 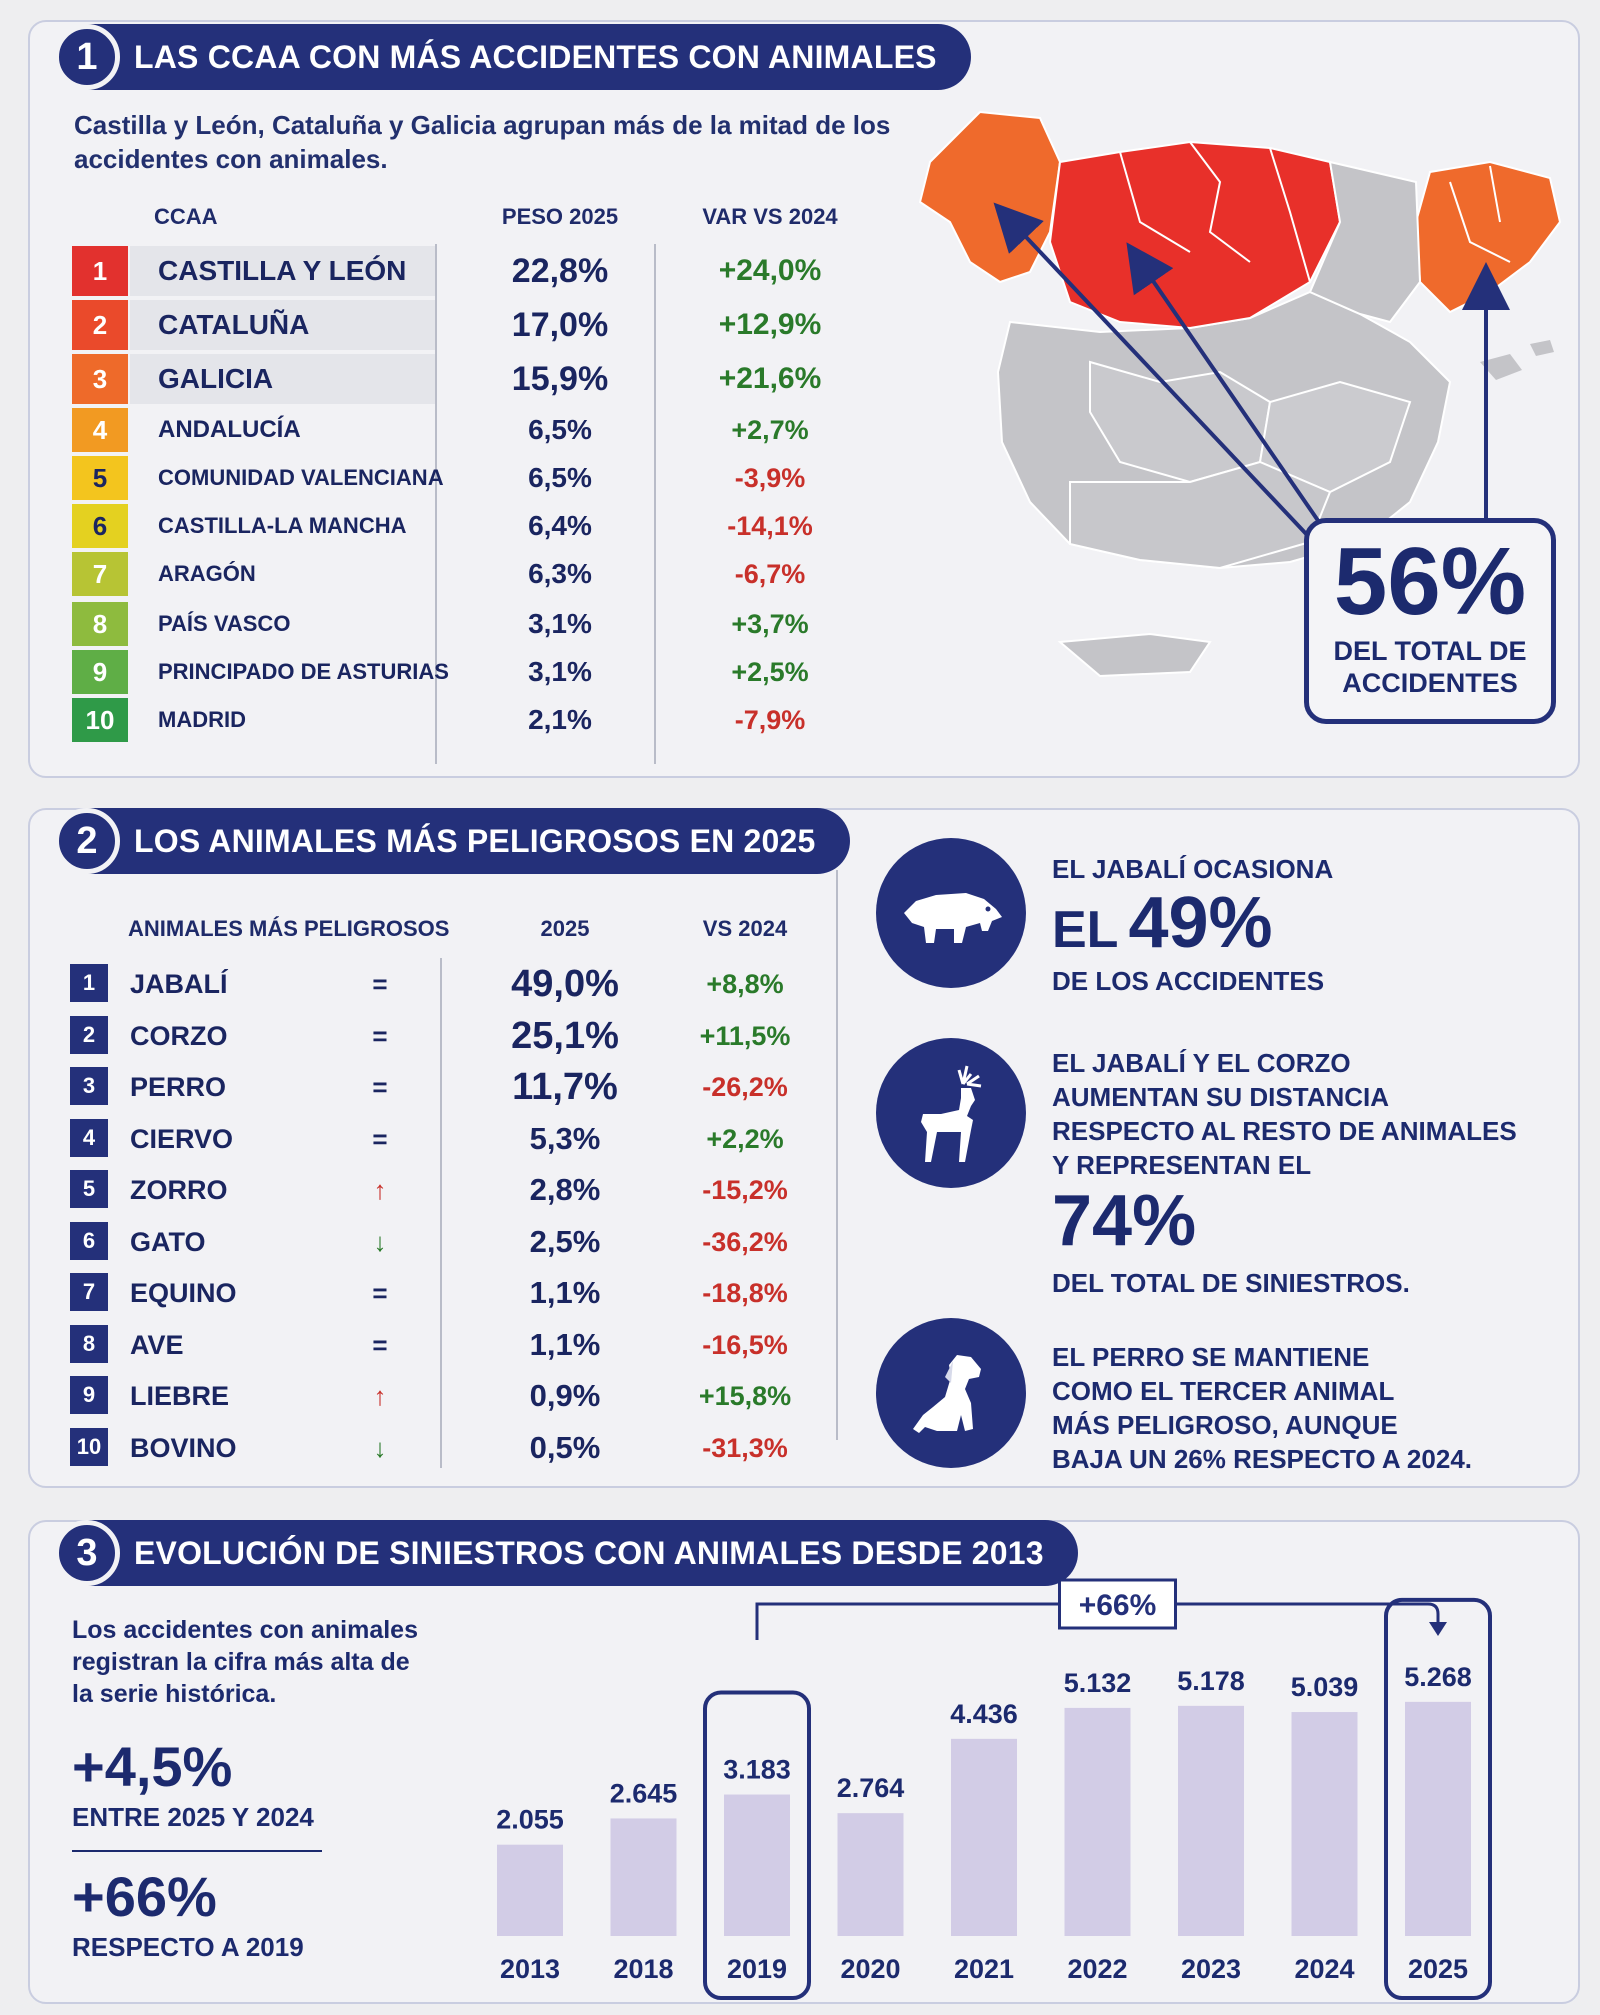 What do you see at coordinates (1098, 1683) in the screenshot?
I see `bar-value-label: 5.132` at bounding box center [1098, 1683].